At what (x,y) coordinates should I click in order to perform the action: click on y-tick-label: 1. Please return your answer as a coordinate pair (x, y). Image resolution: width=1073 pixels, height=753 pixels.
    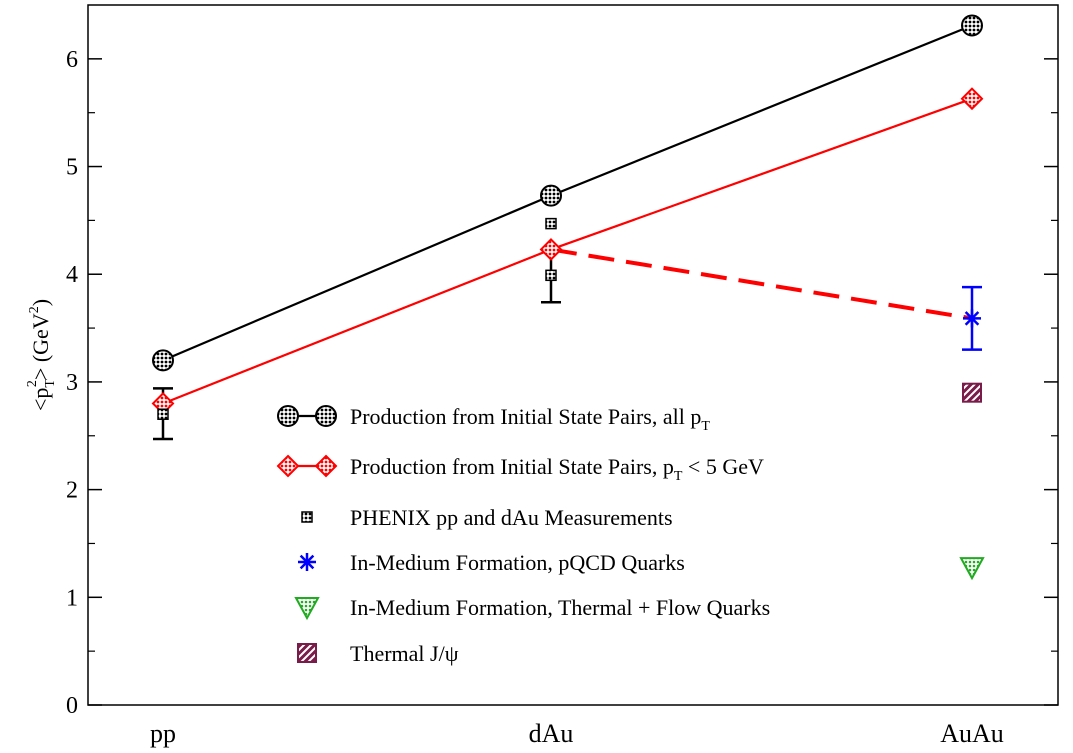
    Looking at the image, I should click on (72, 598).